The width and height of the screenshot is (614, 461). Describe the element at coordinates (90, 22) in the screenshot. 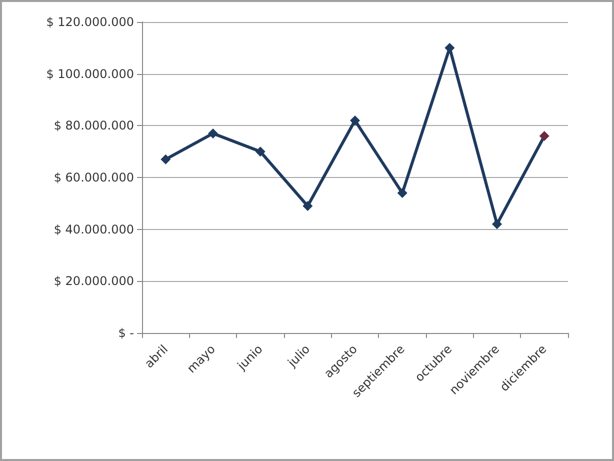

I see `y-tick-label: $ 120.000.000` at that location.